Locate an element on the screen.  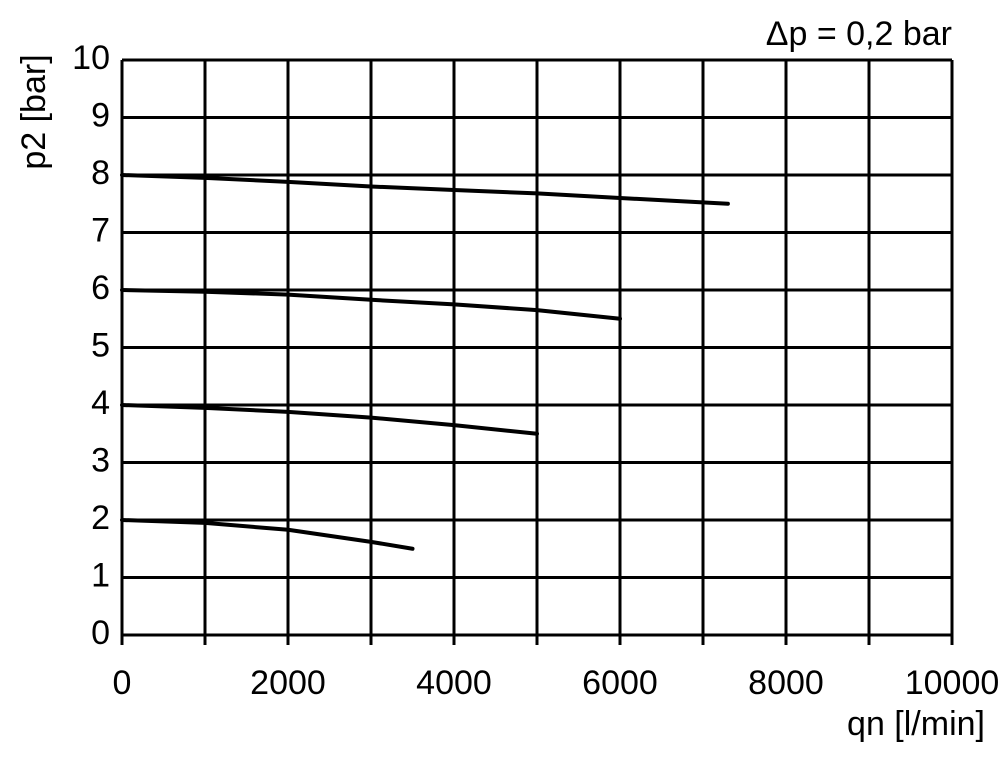
x-axis-label: qn [l/min] is located at coordinates (916, 724).